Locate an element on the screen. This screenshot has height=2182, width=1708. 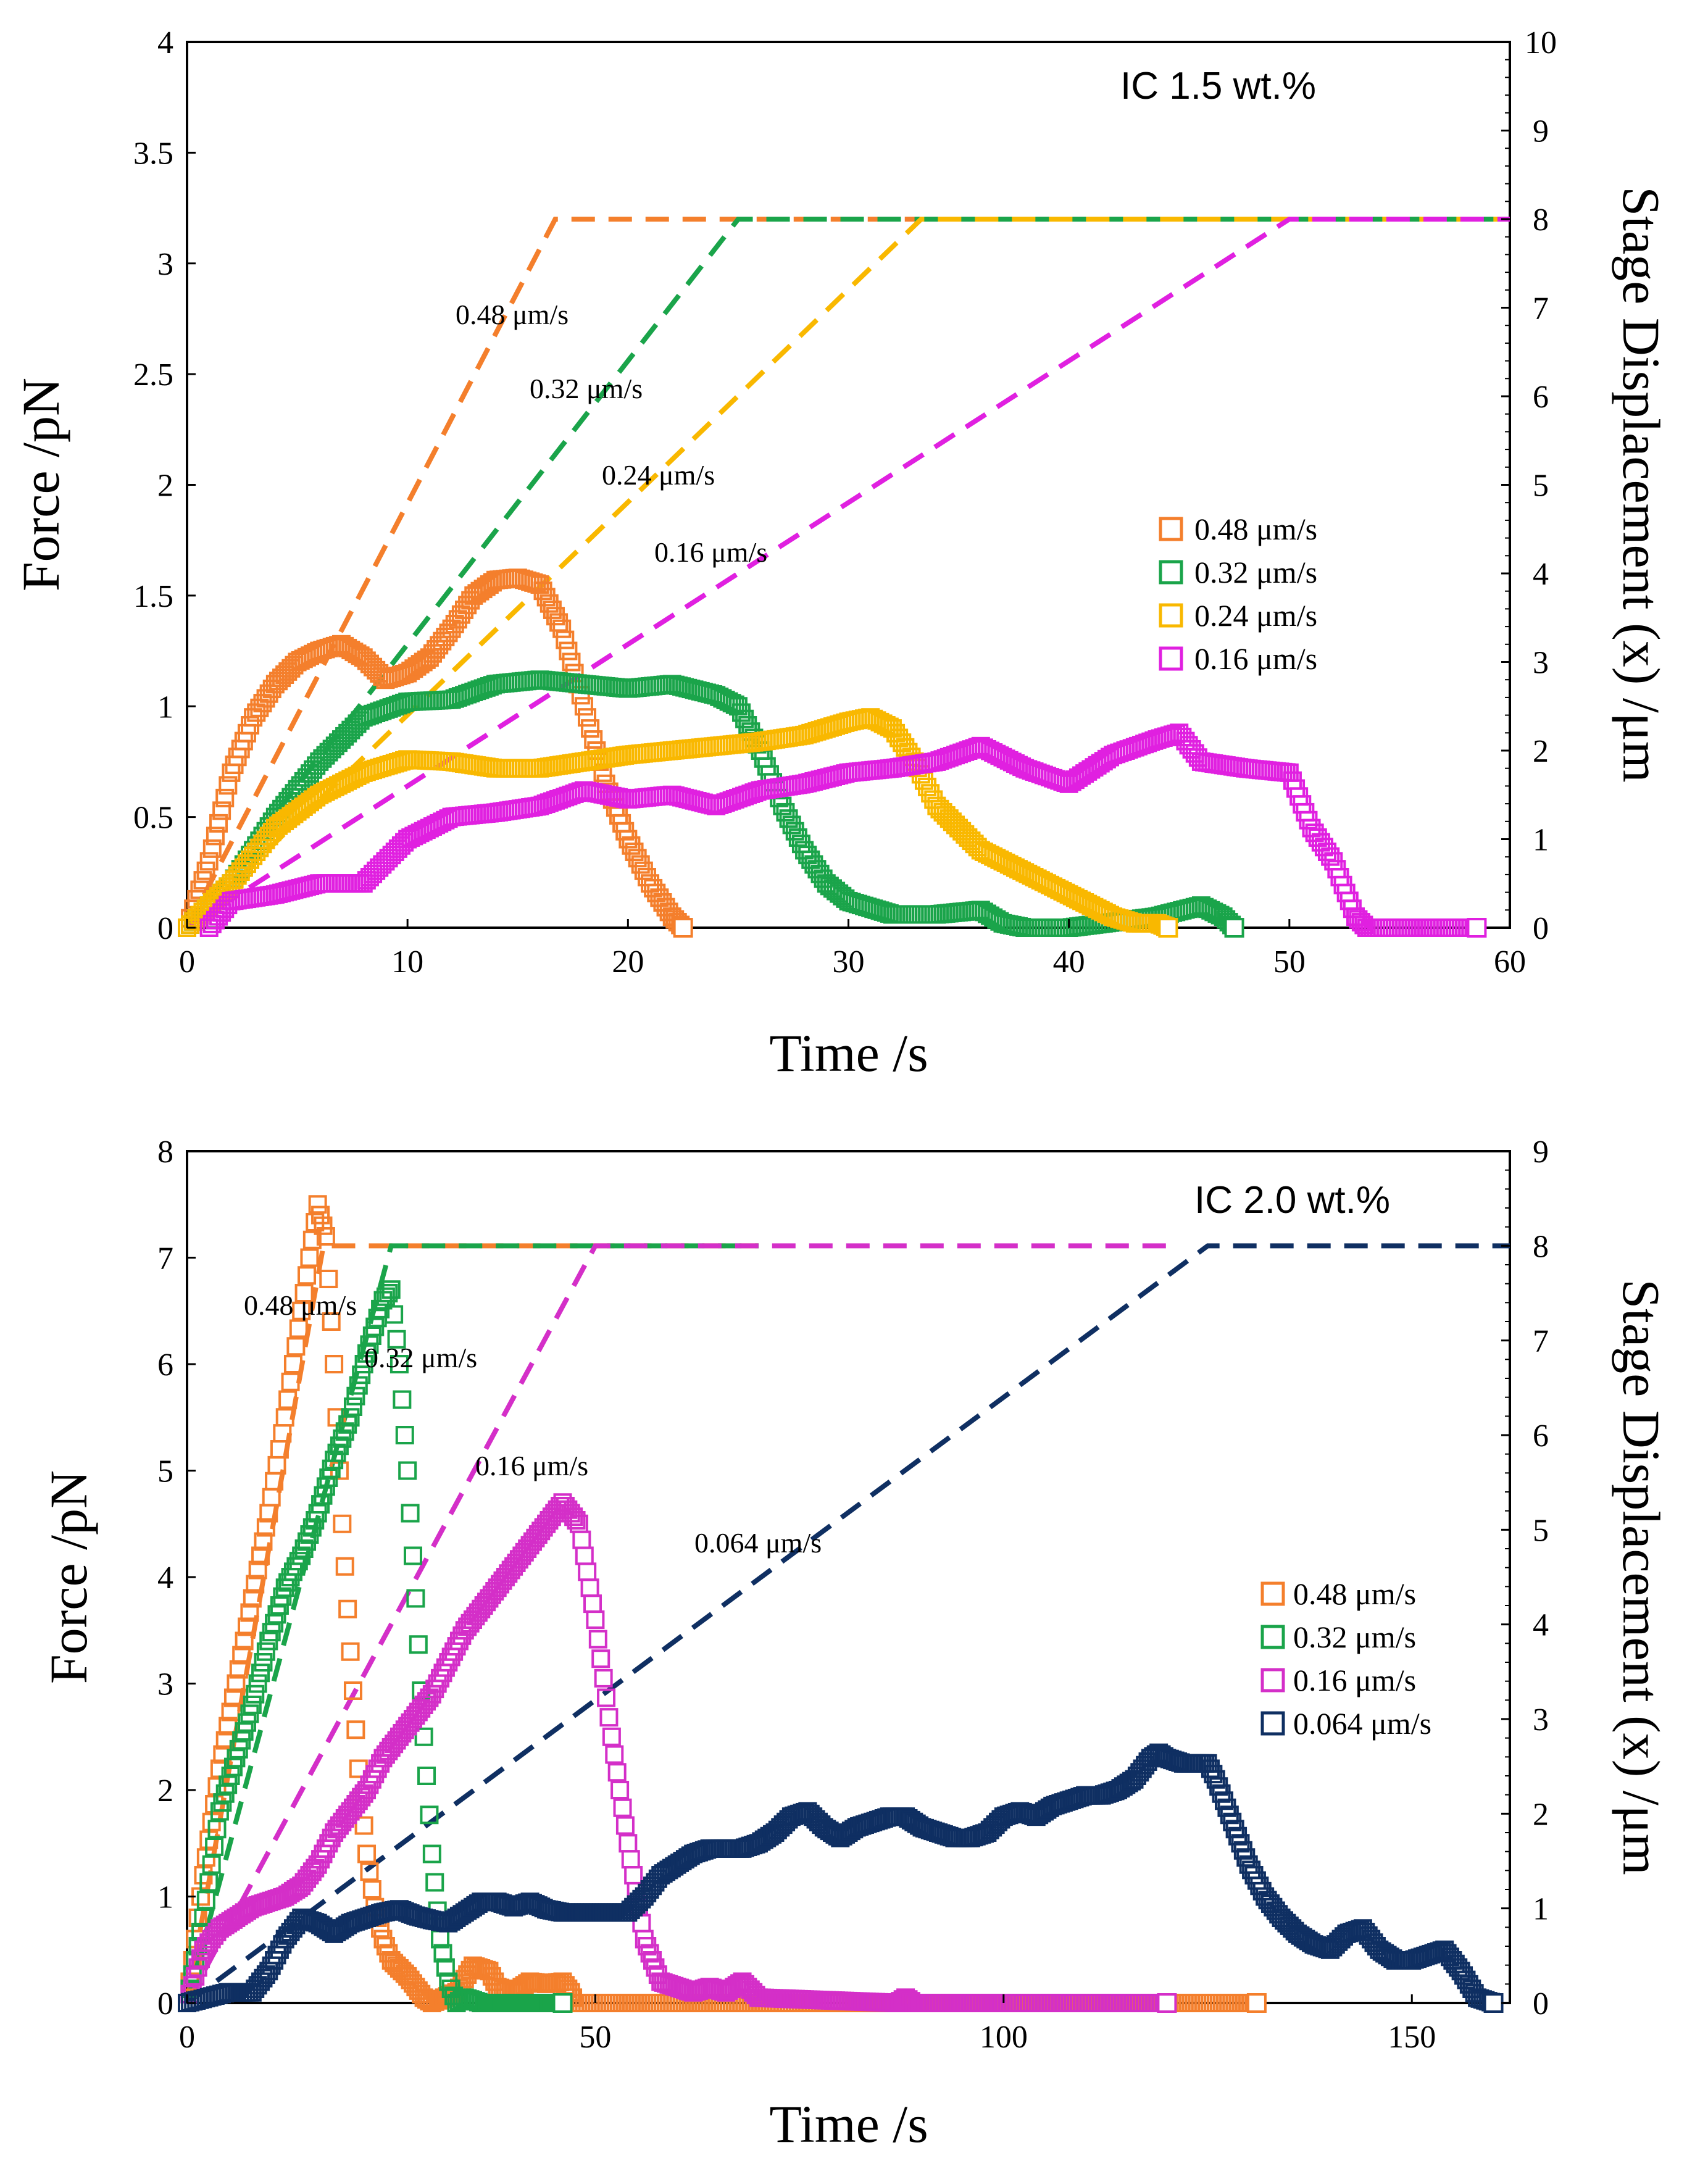
legend-marker is located at coordinates (1171, 529).